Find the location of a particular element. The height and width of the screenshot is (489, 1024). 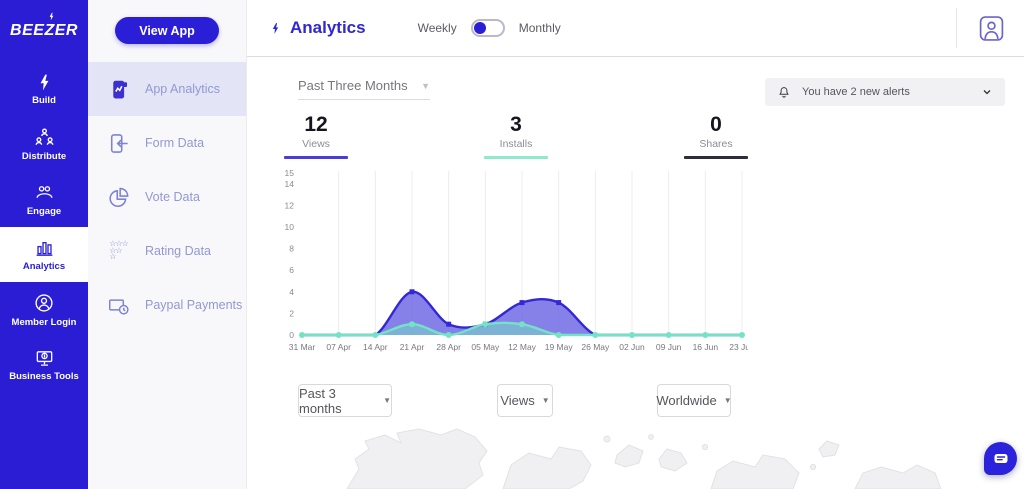

chat-bubble-icon is located at coordinates (1000, 458).